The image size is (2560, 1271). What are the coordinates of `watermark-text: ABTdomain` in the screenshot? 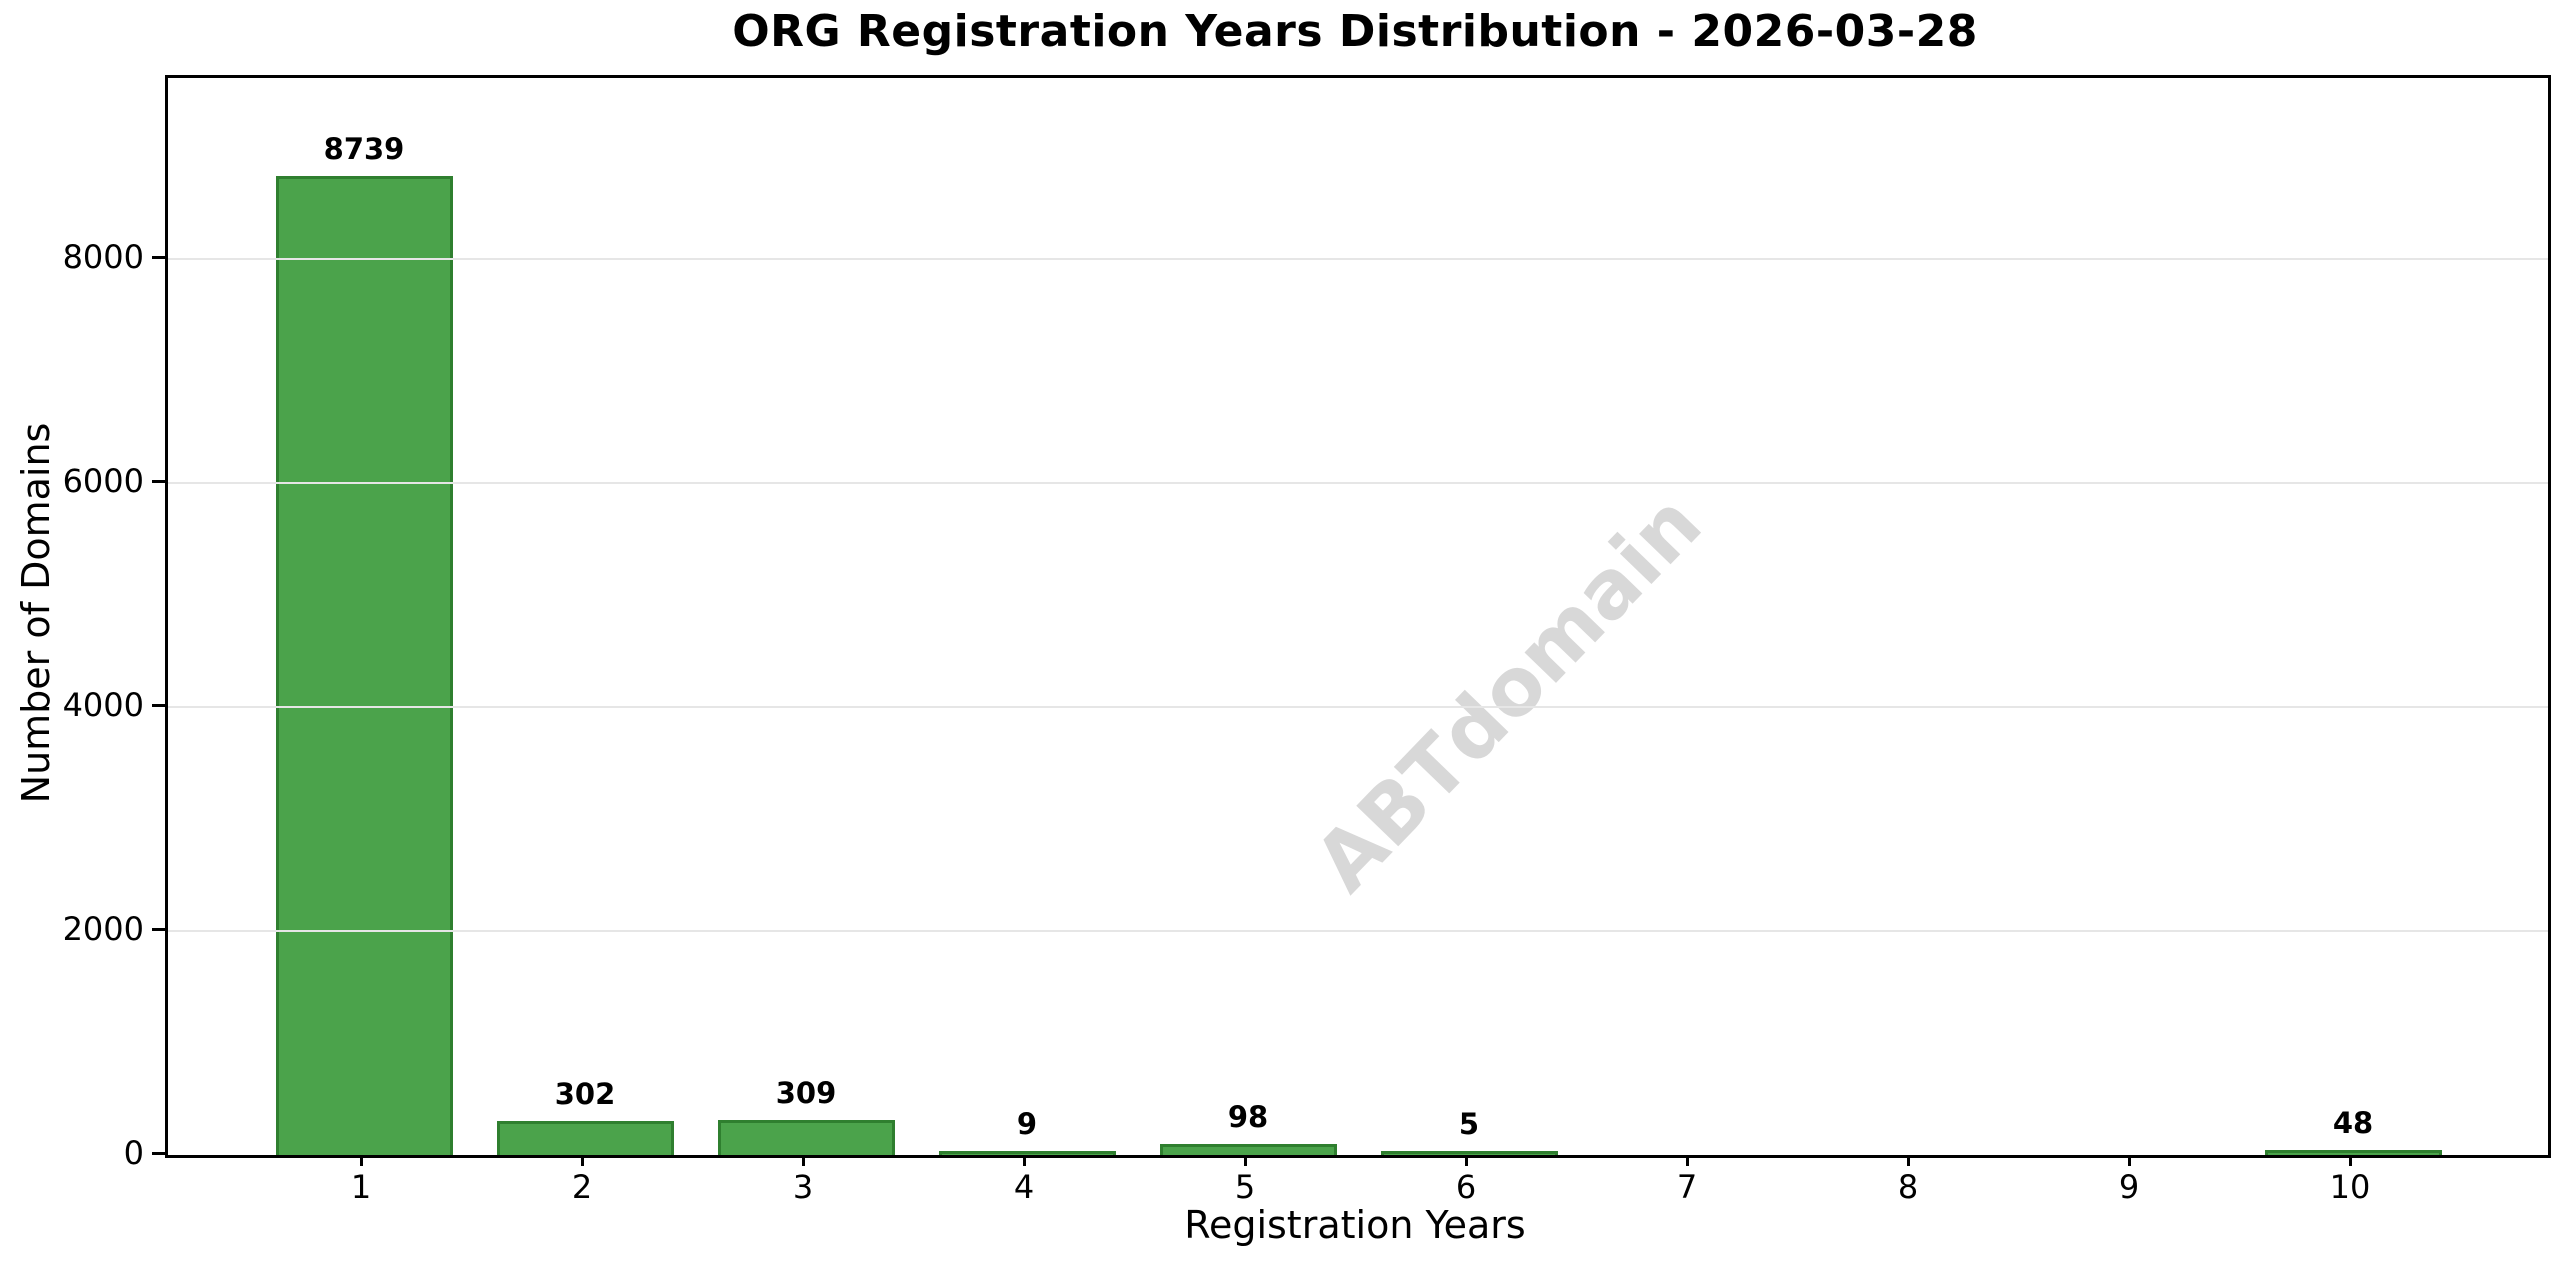 It's located at (1508, 693).